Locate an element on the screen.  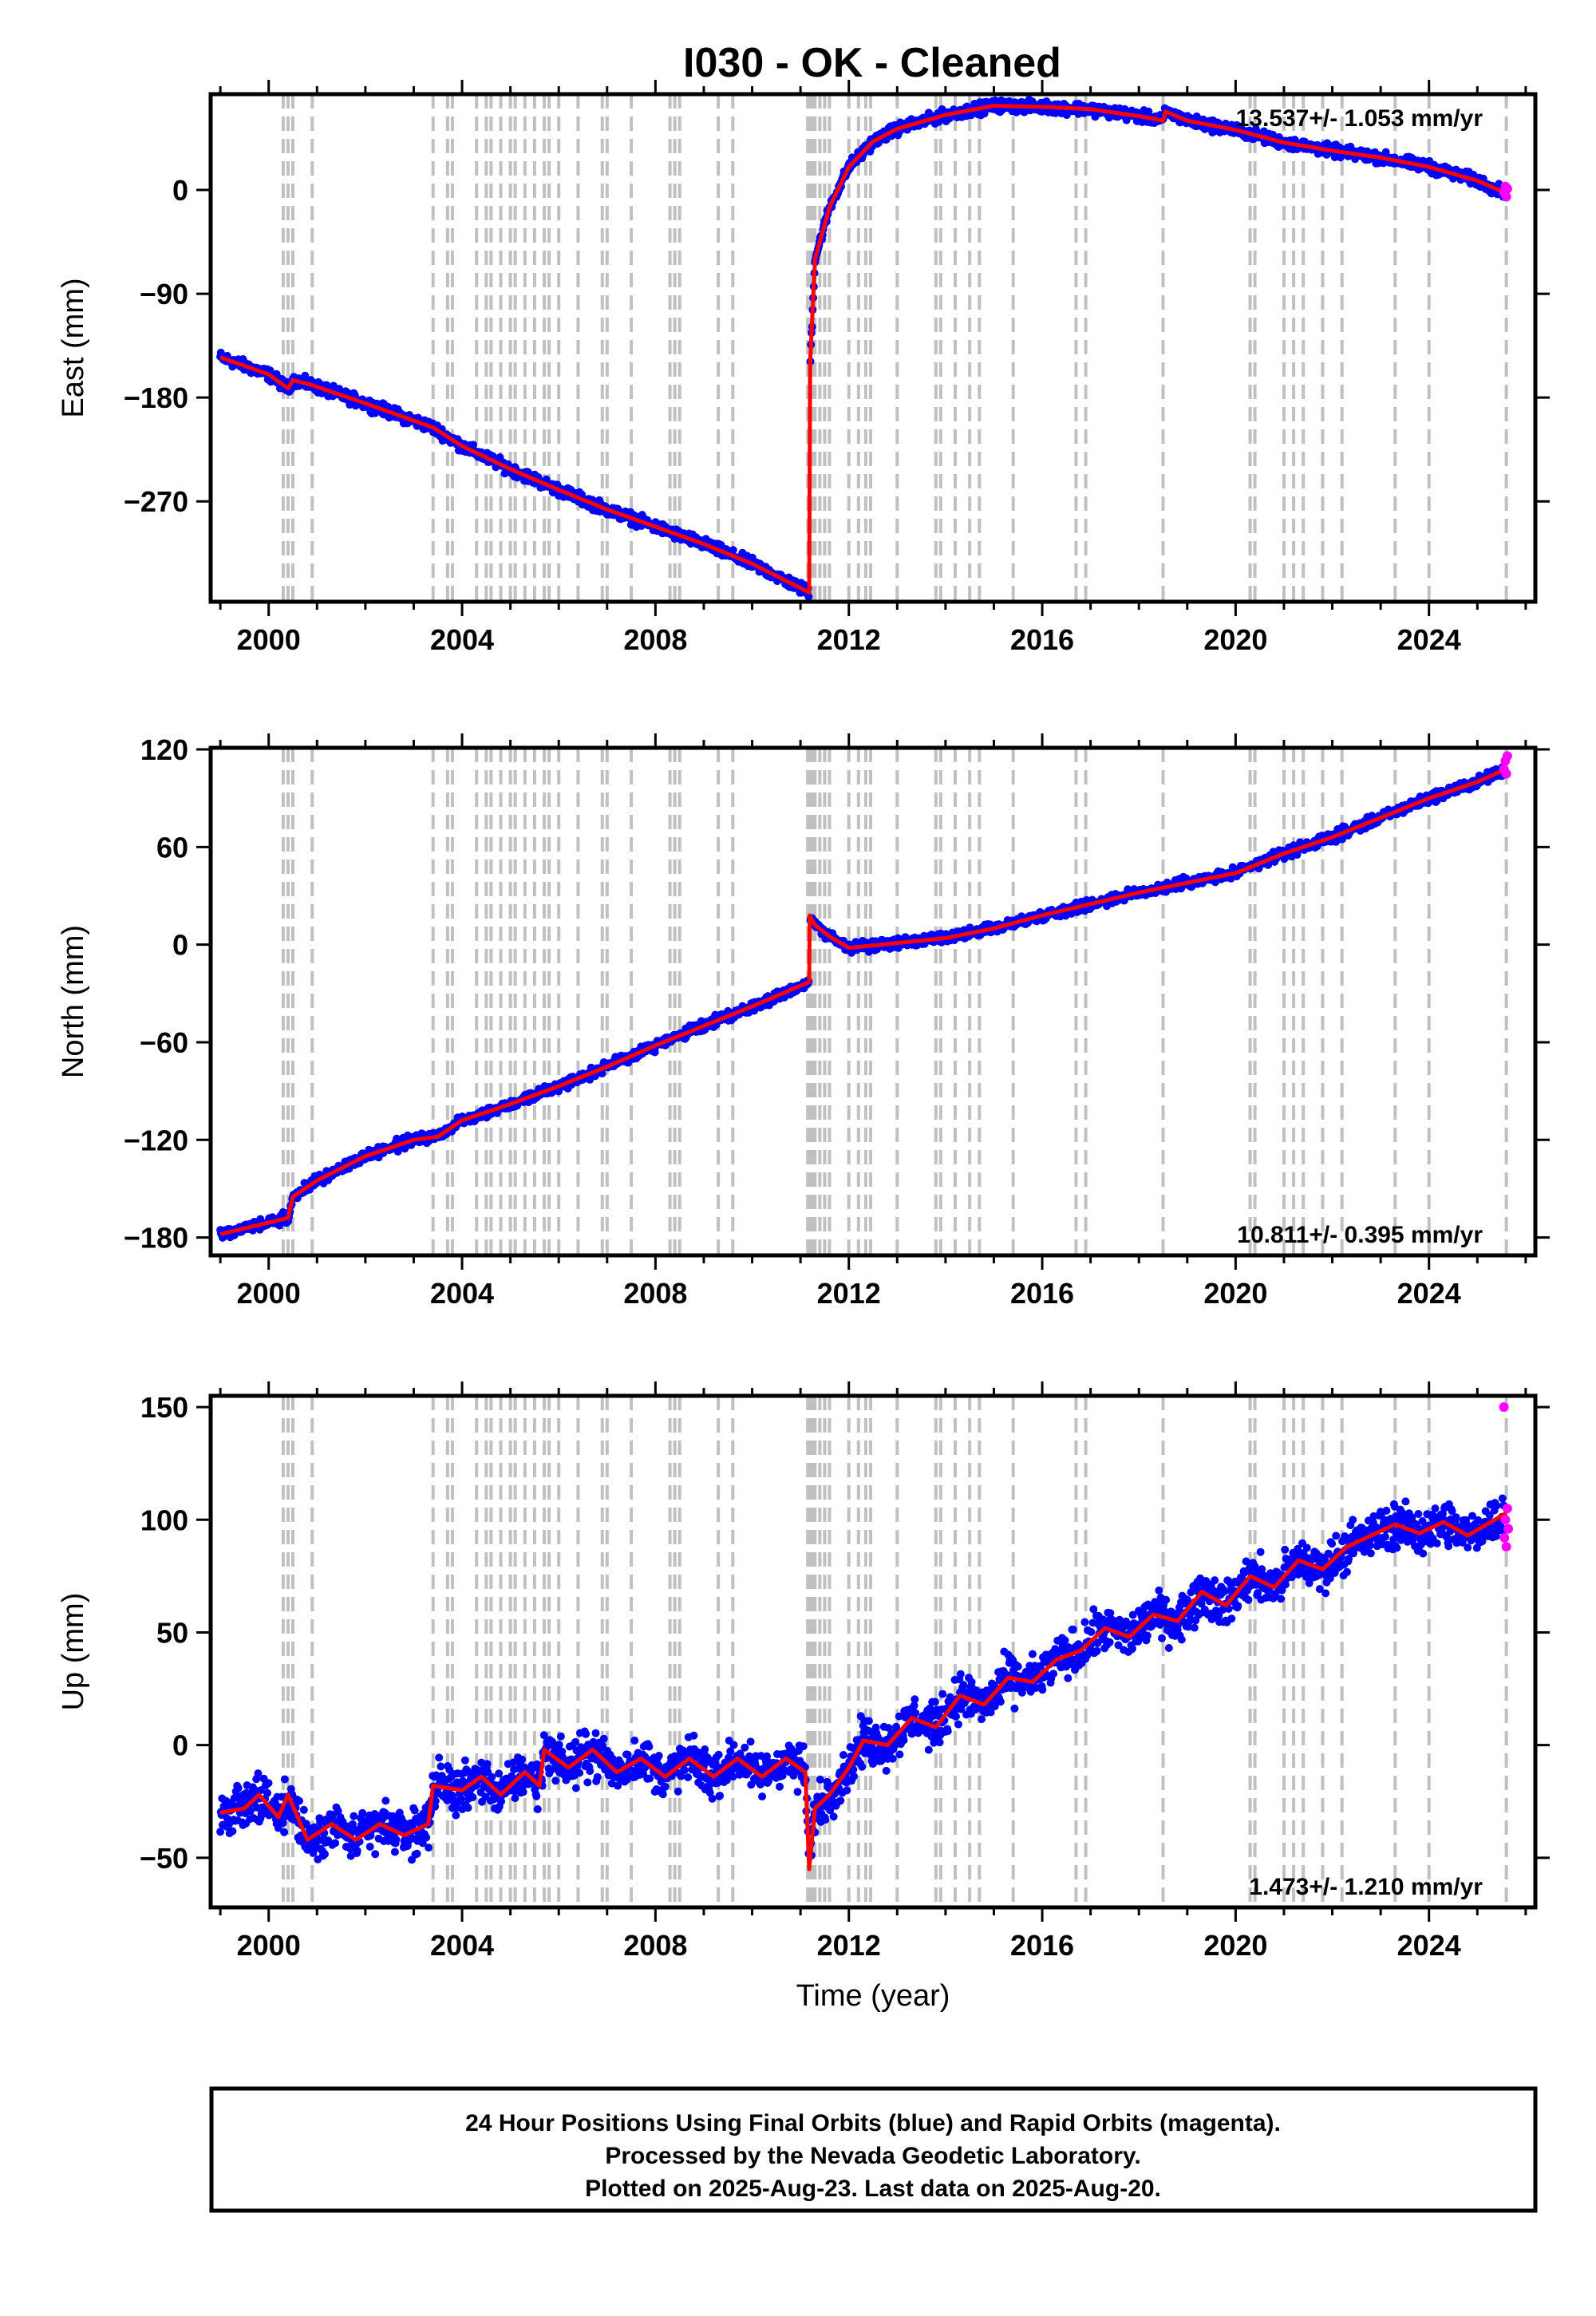
y-tick-label: −90 is located at coordinates (164, 294).